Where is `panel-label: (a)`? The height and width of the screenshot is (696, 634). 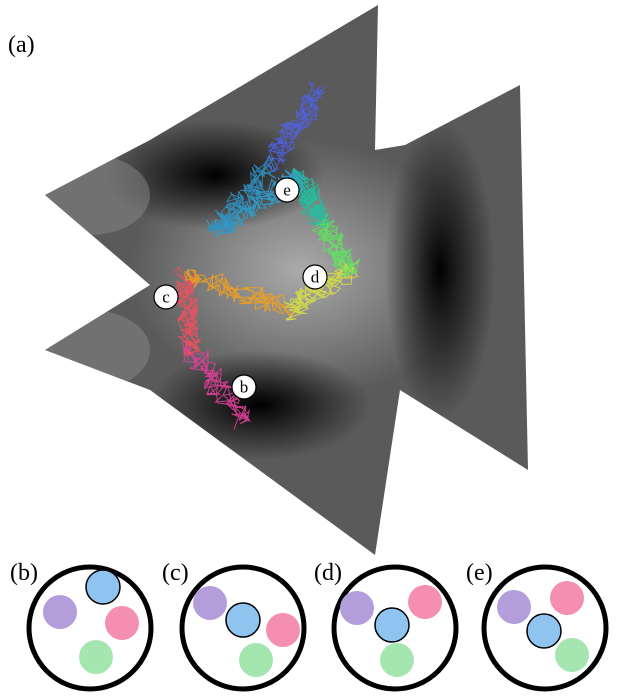 panel-label: (a) is located at coordinates (21, 45).